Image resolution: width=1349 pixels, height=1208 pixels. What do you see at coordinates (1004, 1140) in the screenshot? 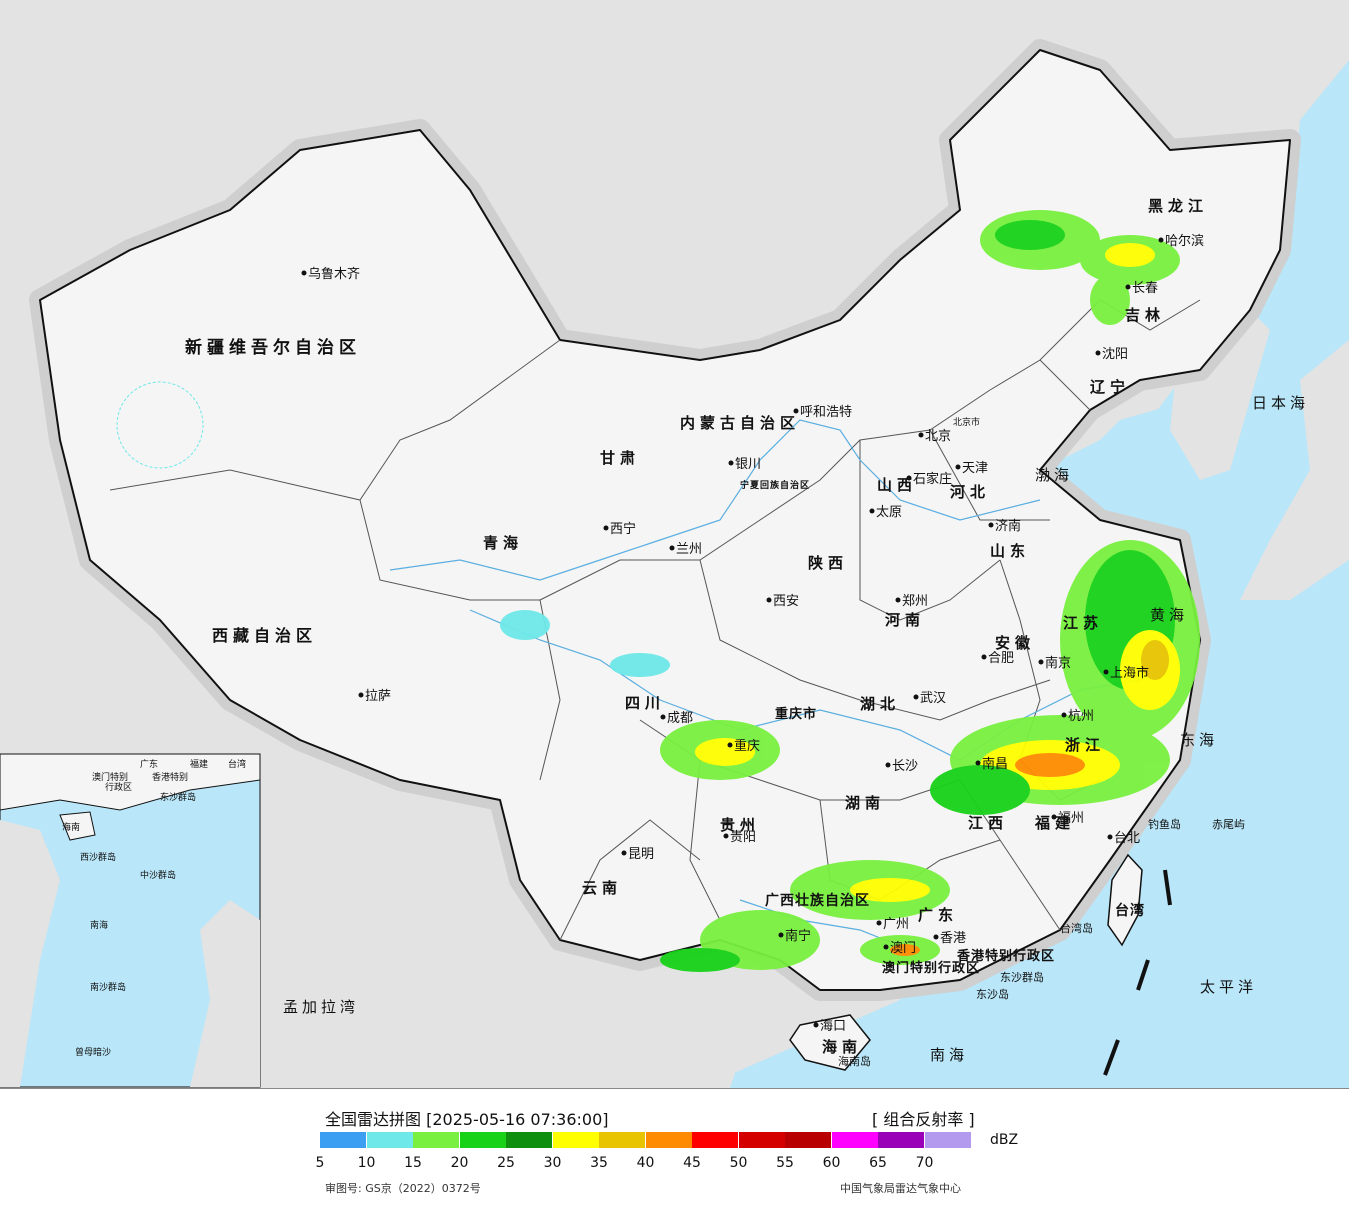
I see `legend-unit: dBZ` at bounding box center [1004, 1140].